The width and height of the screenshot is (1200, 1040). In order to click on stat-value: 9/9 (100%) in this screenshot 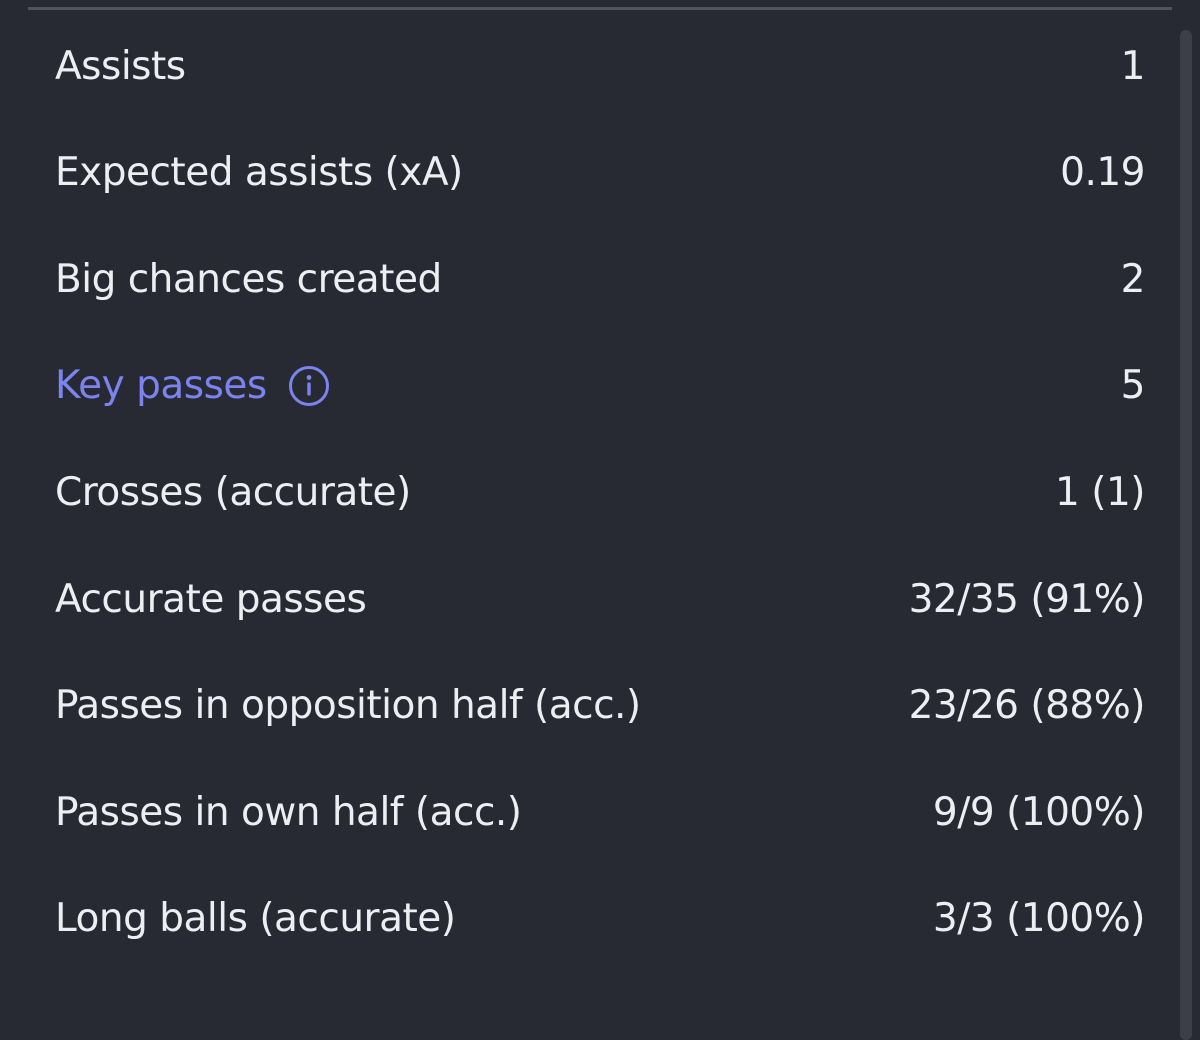, I will do `click(1039, 812)`.